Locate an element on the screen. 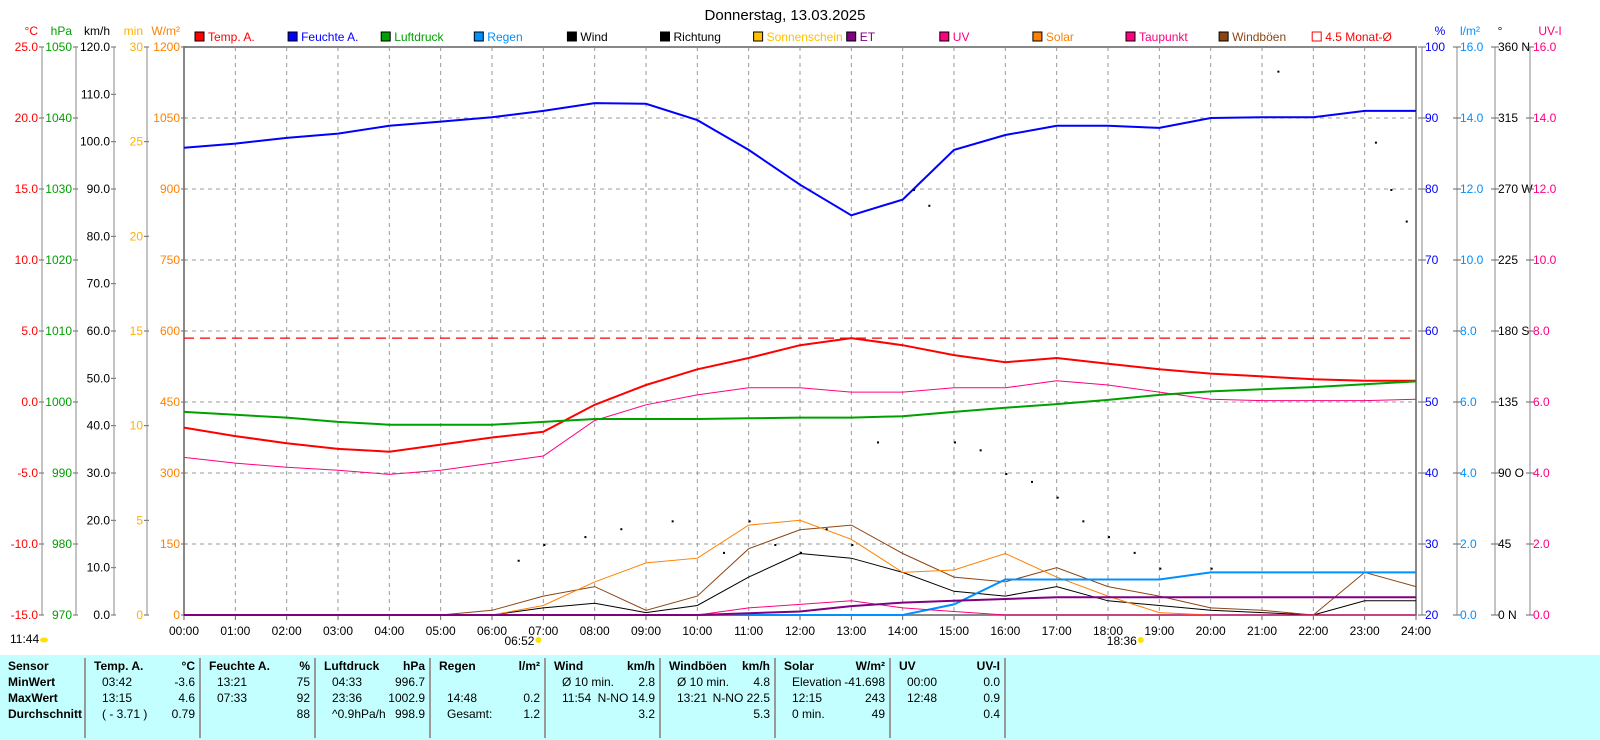  table-row: 88 is located at coordinates (259, 714).